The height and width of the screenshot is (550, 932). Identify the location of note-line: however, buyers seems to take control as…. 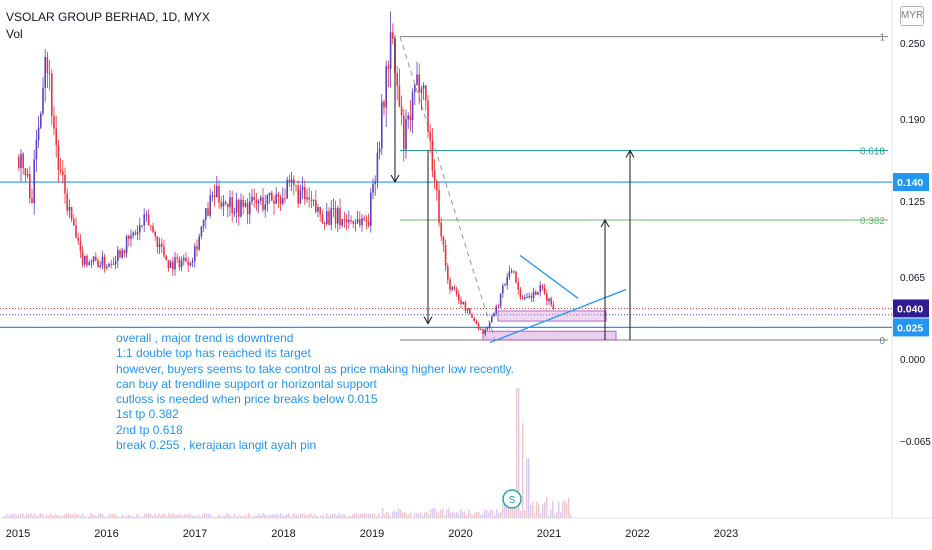
(315, 368).